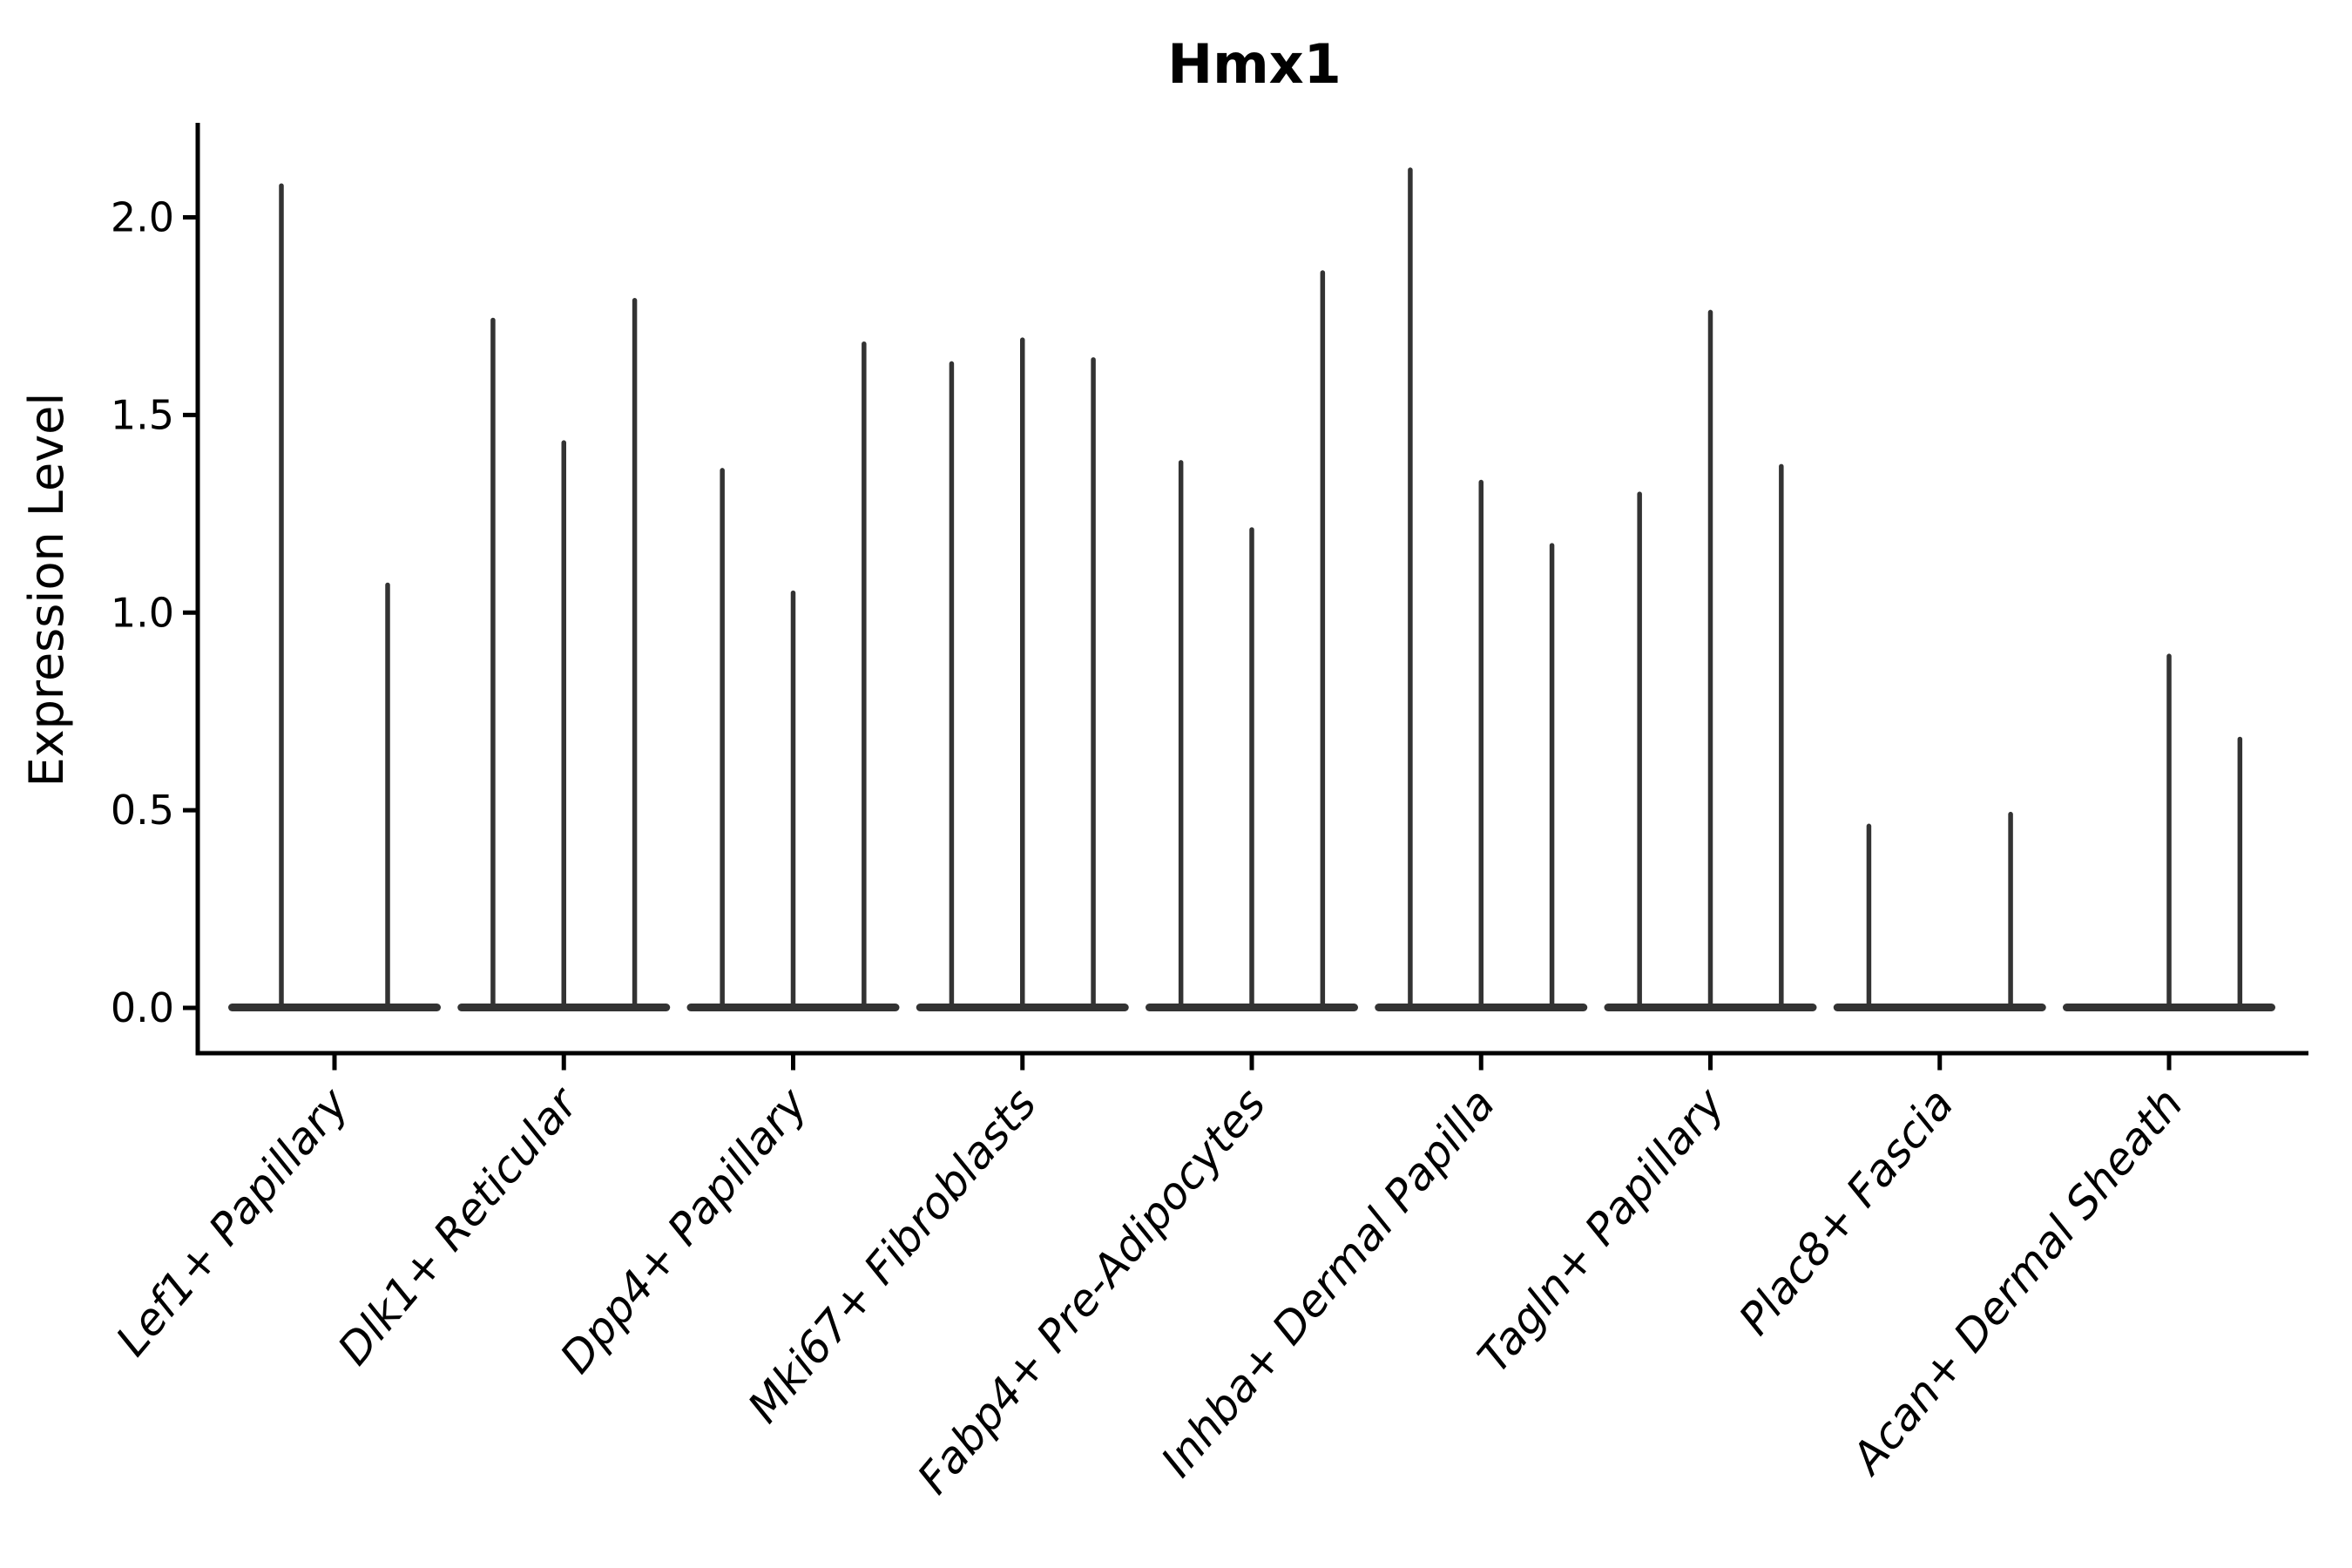  Describe the element at coordinates (459, 1226) in the screenshot. I see `x-tick-label: Dlk1+ Reticular` at that location.